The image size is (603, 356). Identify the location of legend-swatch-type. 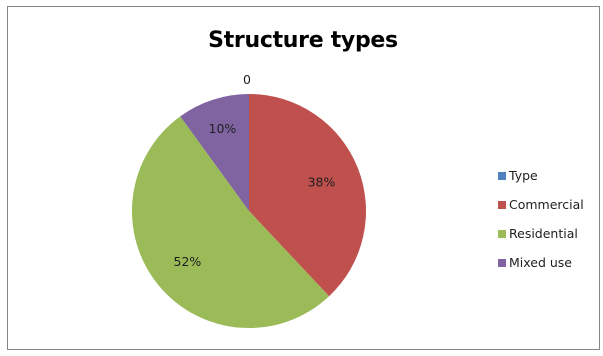
(502, 175).